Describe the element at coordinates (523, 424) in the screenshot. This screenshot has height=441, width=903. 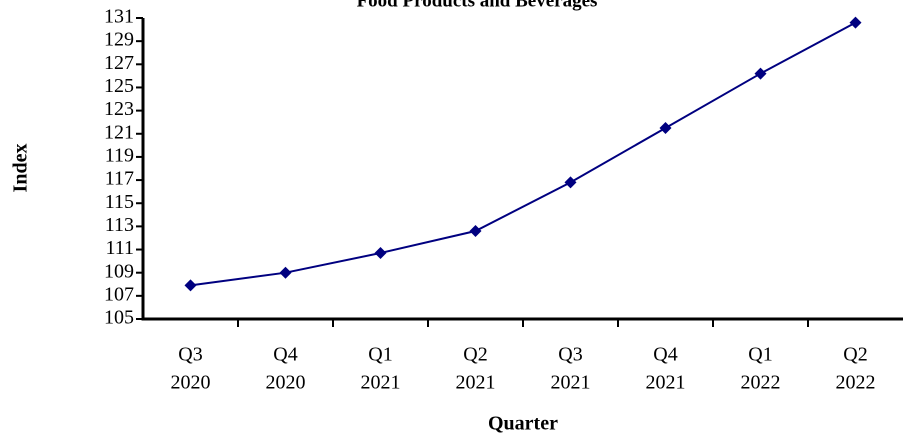
I see `x-axis-label: Quarter` at that location.